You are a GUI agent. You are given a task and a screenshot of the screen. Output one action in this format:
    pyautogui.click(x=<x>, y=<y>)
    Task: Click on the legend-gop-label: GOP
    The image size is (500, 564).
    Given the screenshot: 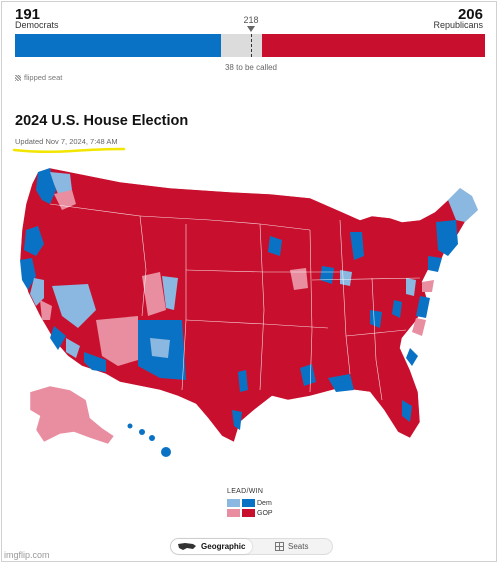 What is the action you would take?
    pyautogui.click(x=265, y=513)
    